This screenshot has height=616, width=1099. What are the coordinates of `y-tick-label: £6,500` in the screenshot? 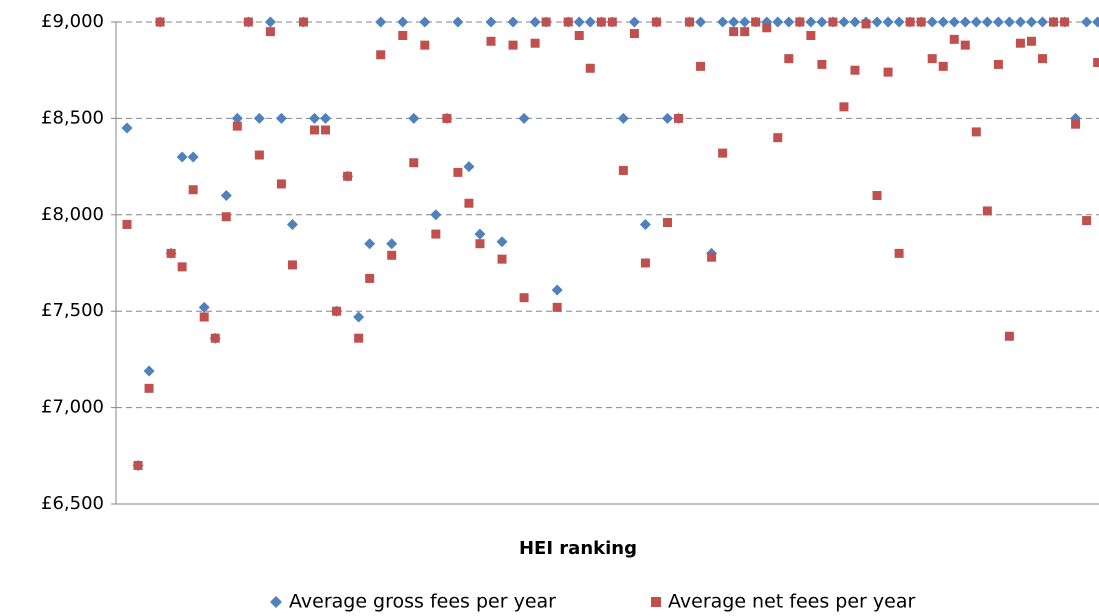 It's located at (72, 503).